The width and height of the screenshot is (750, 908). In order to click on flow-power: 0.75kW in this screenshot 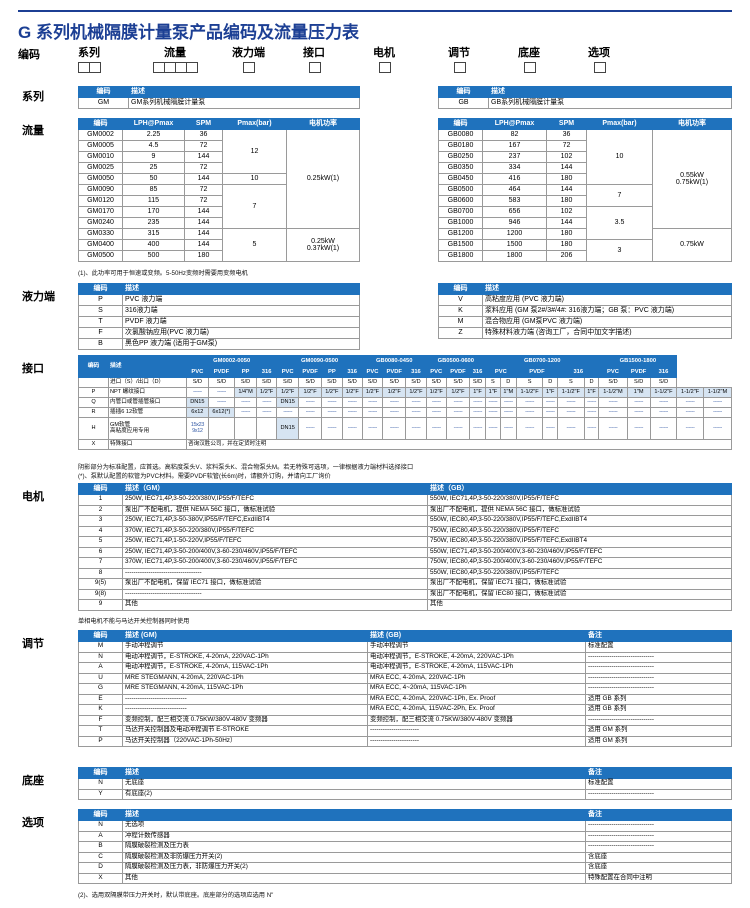, I will do `click(692, 245)`.